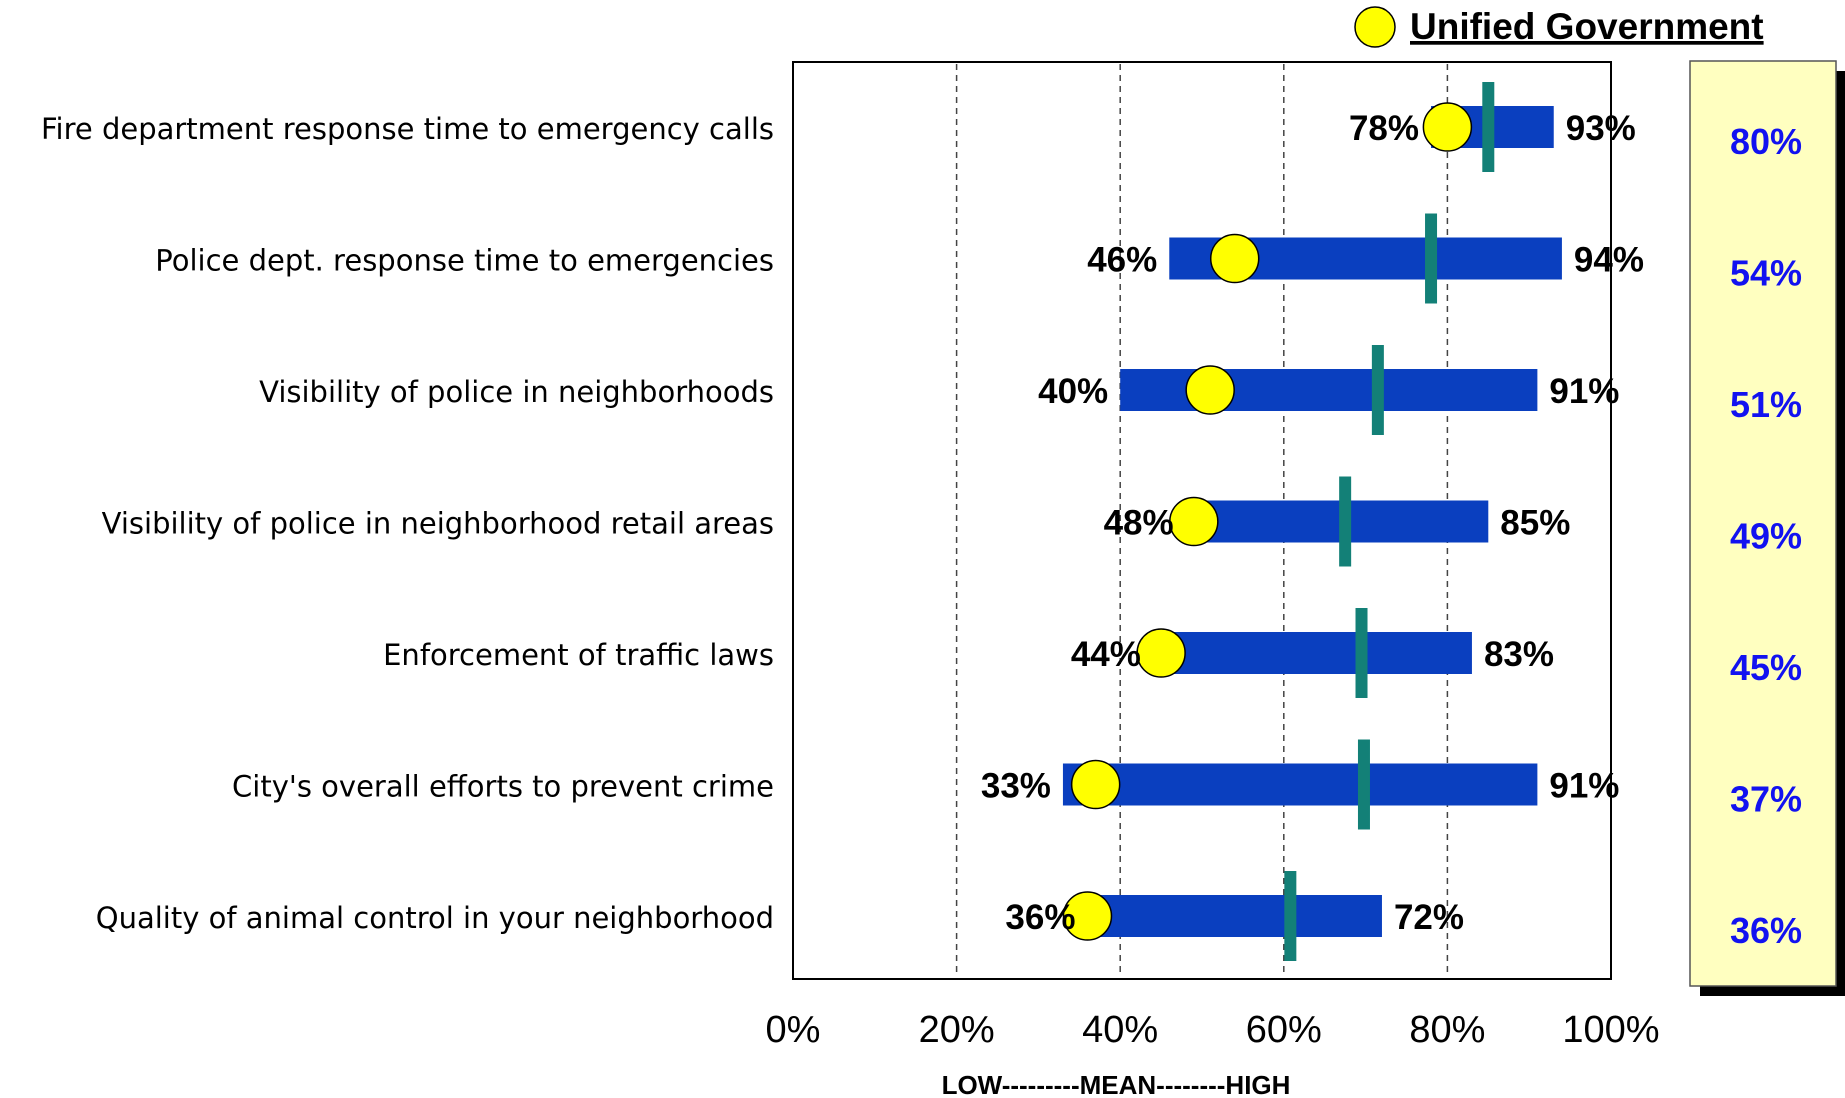 This screenshot has width=1845, height=1098. Describe the element at coordinates (1519, 654) in the screenshot. I see `high-label: 83%` at that location.